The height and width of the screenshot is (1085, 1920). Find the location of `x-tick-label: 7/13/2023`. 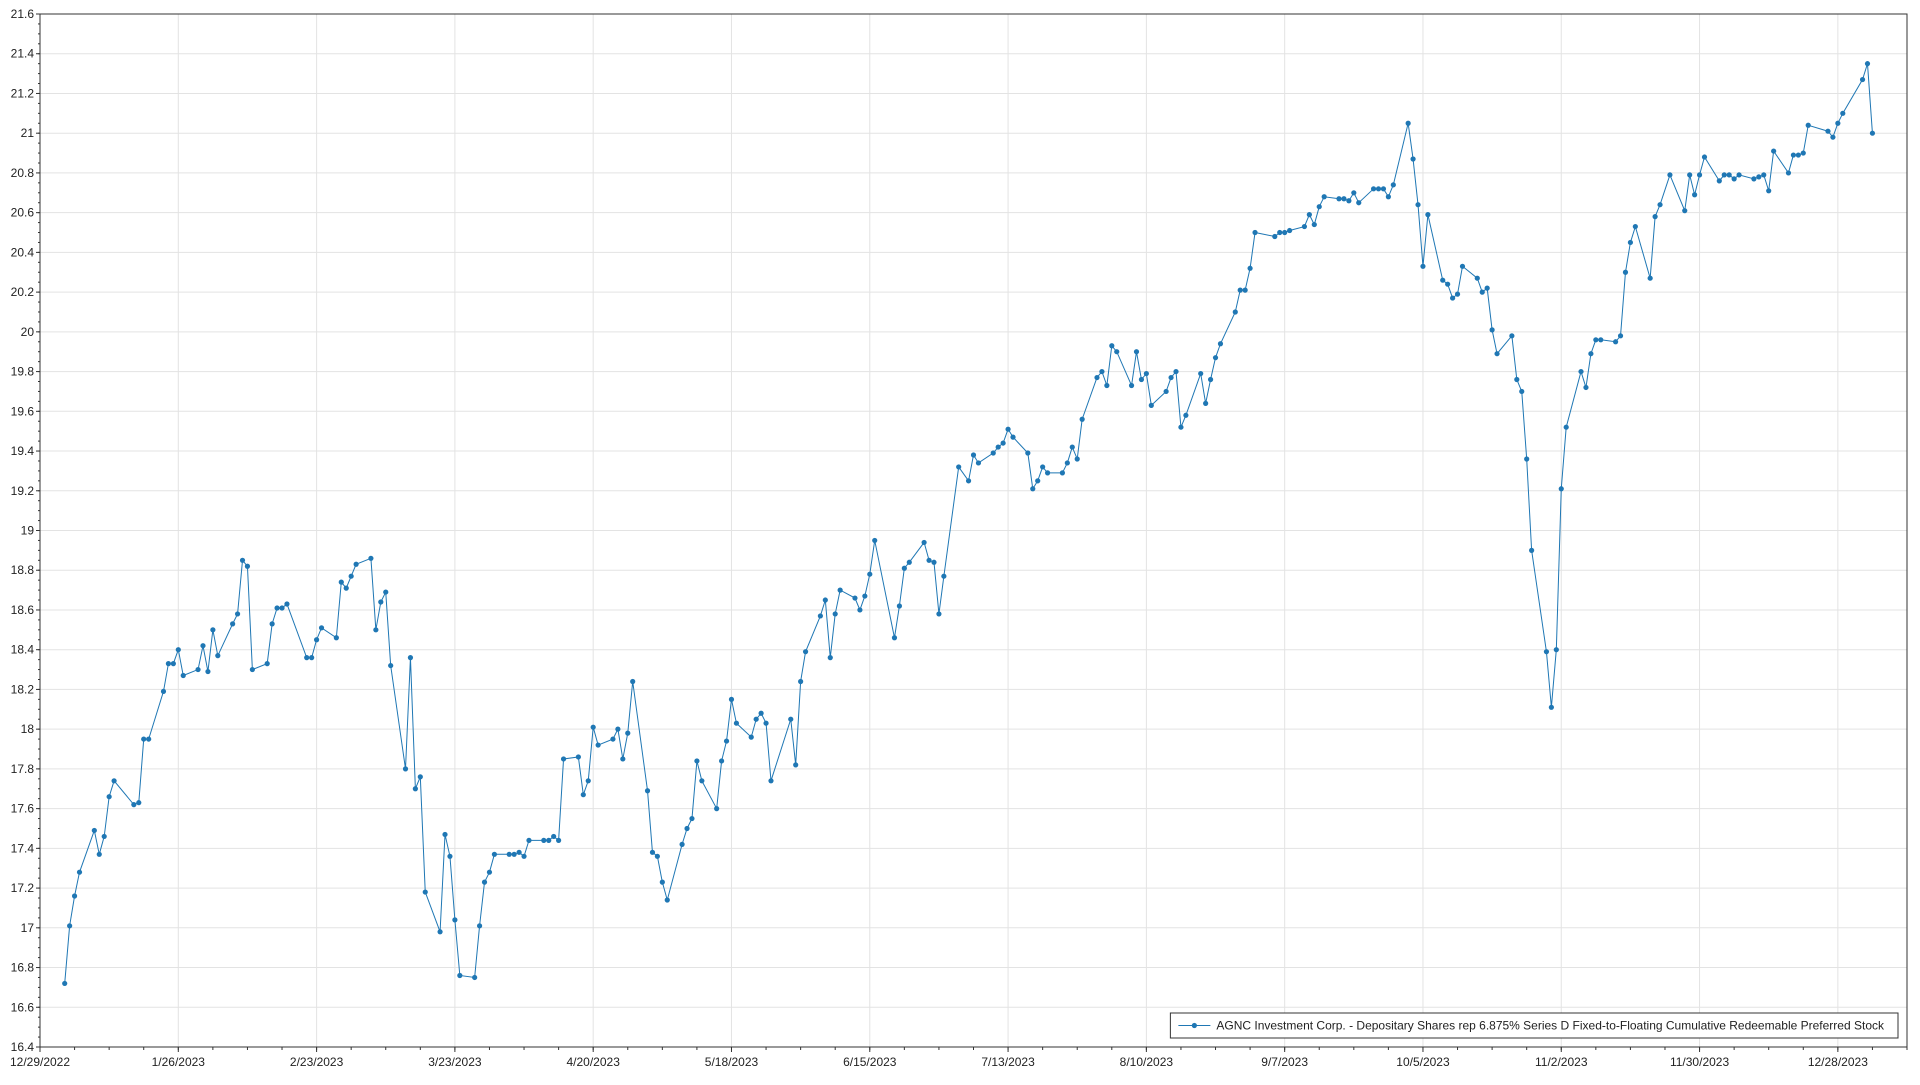

x-tick-label: 7/13/2023 is located at coordinates (1008, 1062).